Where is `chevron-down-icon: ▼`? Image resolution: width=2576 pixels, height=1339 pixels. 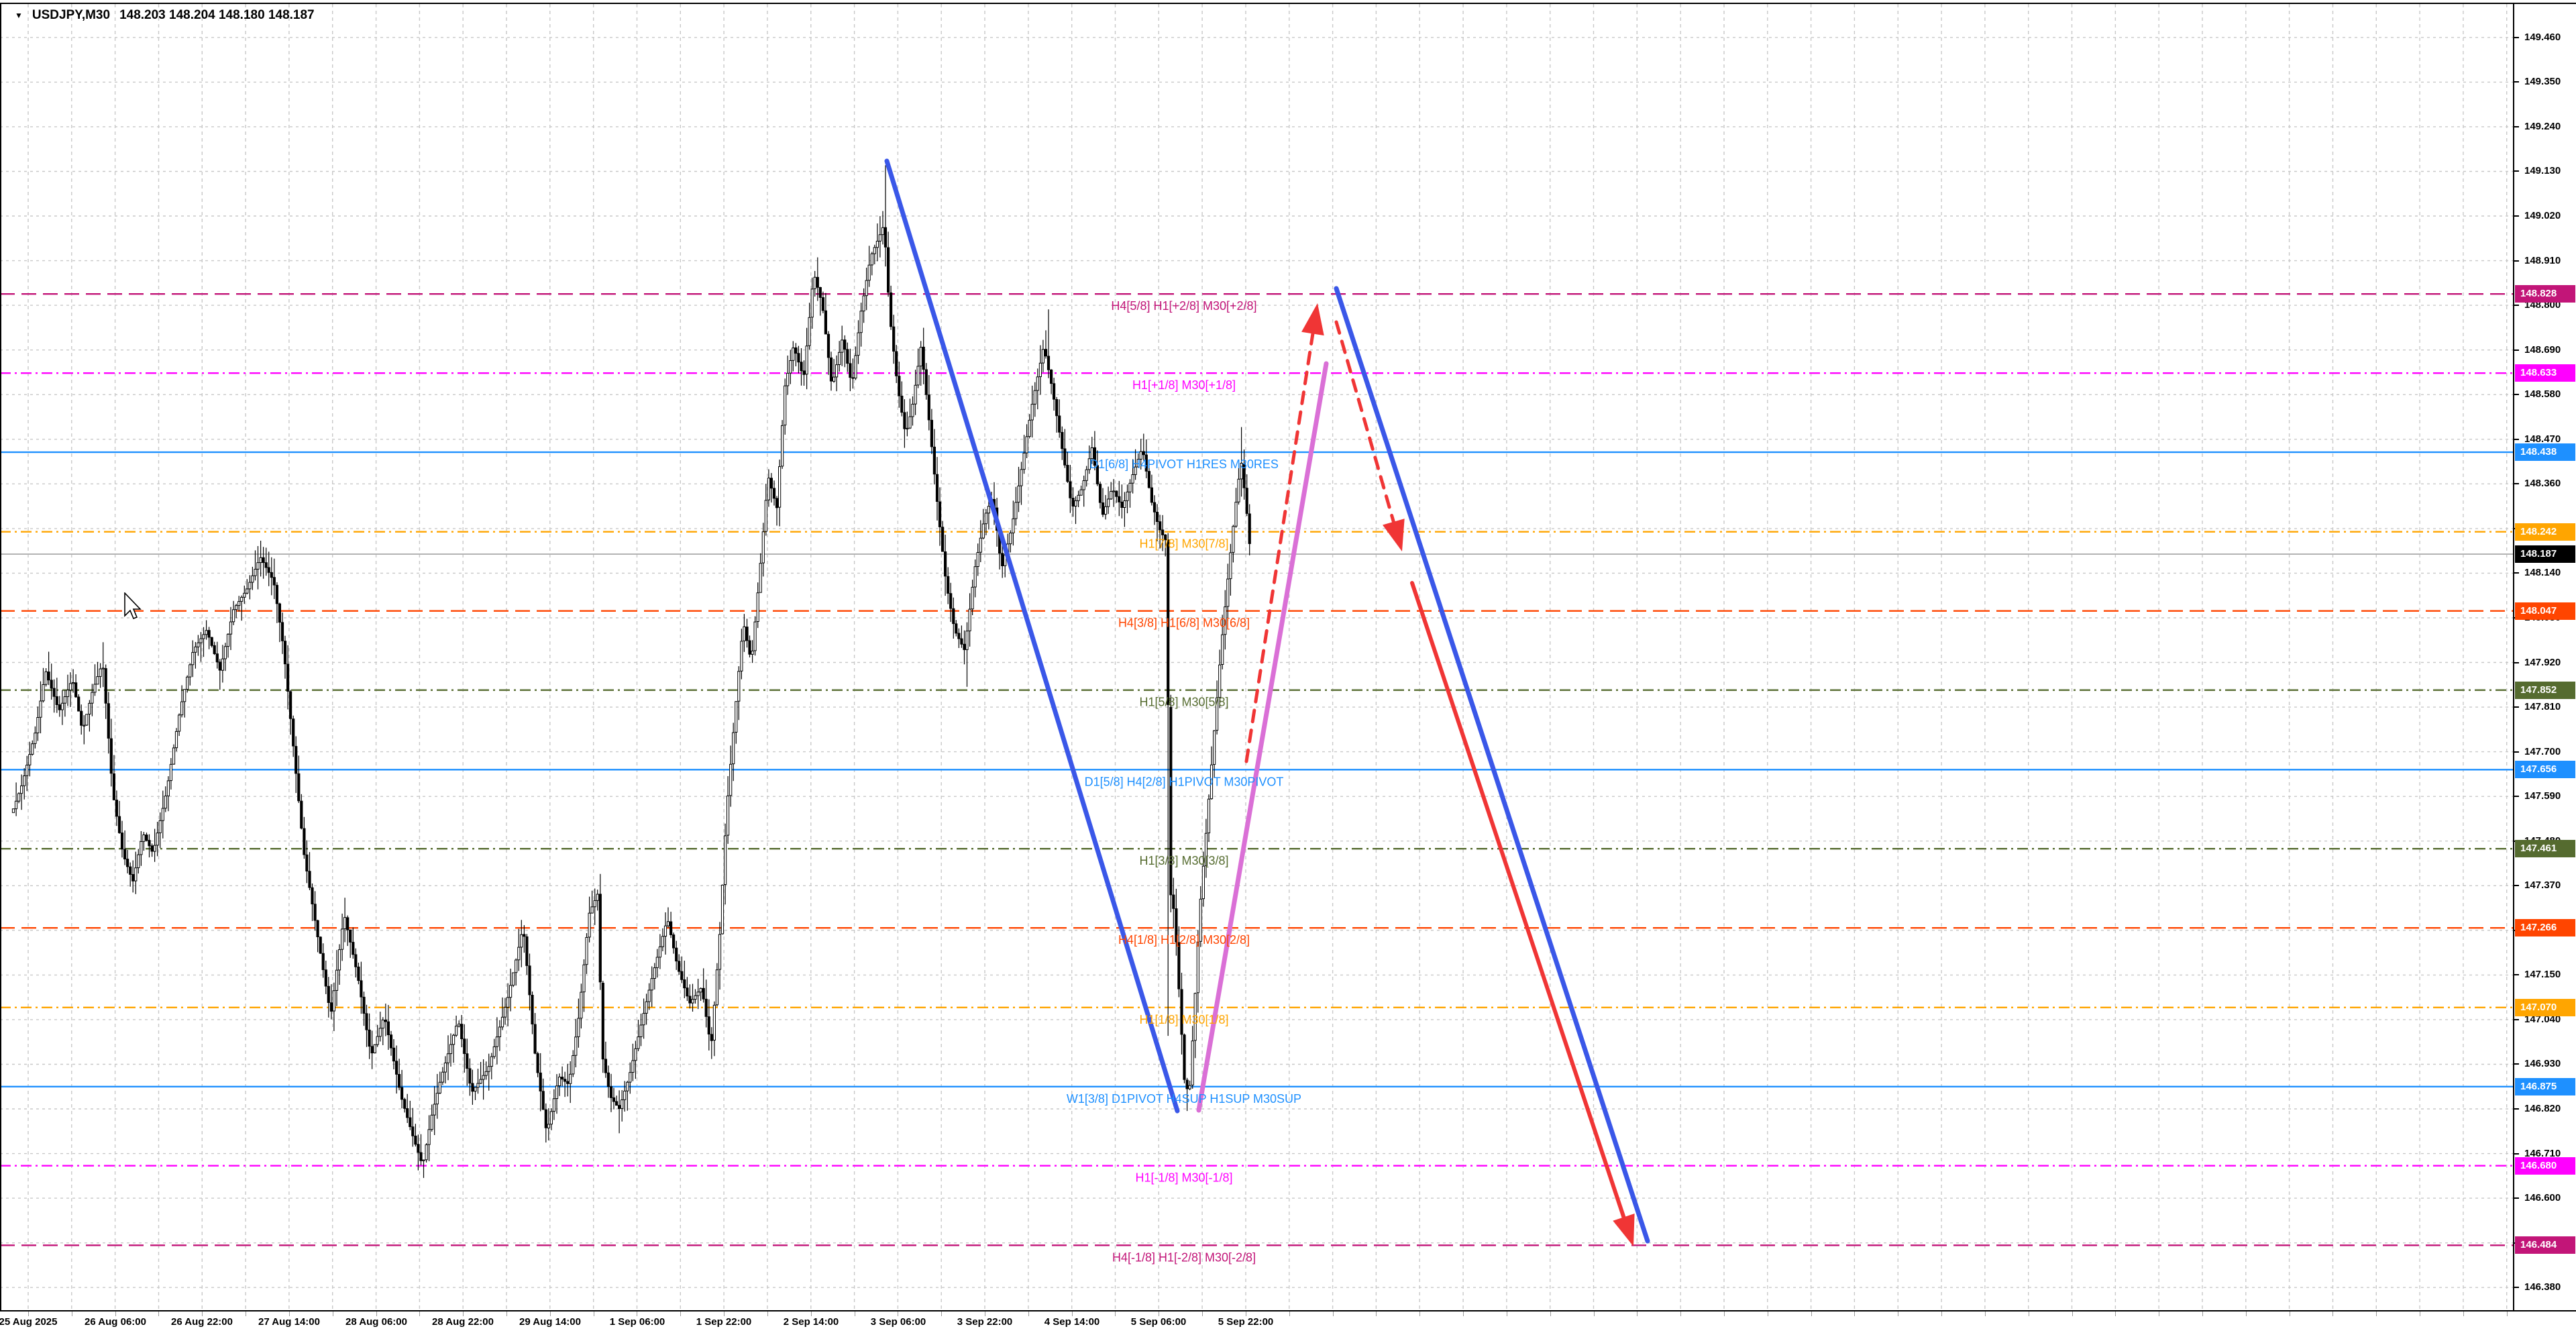
chevron-down-icon: ▼ is located at coordinates (19, 15).